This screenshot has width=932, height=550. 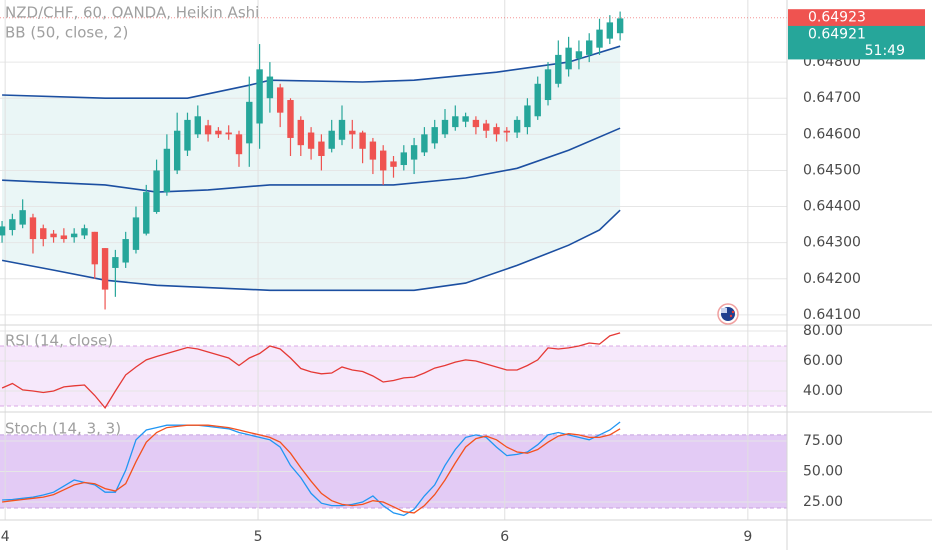 What do you see at coordinates (823, 361) in the screenshot?
I see `y-tick-label: 60.00` at bounding box center [823, 361].